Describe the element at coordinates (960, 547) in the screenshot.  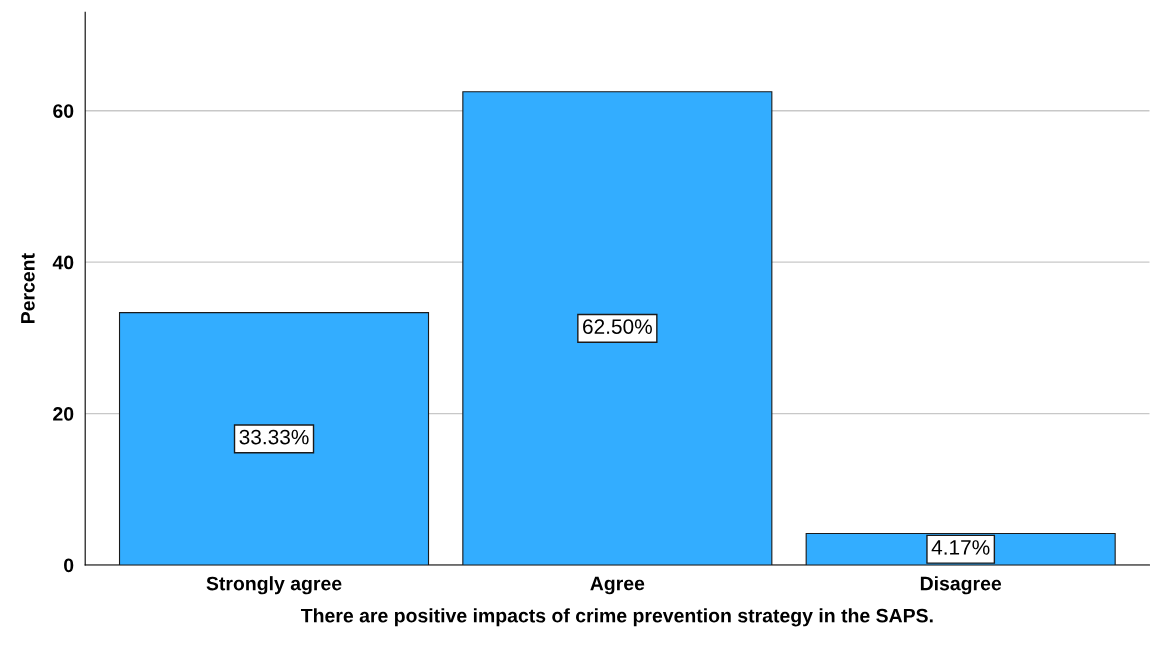
I see `data-label: 4.17%` at that location.